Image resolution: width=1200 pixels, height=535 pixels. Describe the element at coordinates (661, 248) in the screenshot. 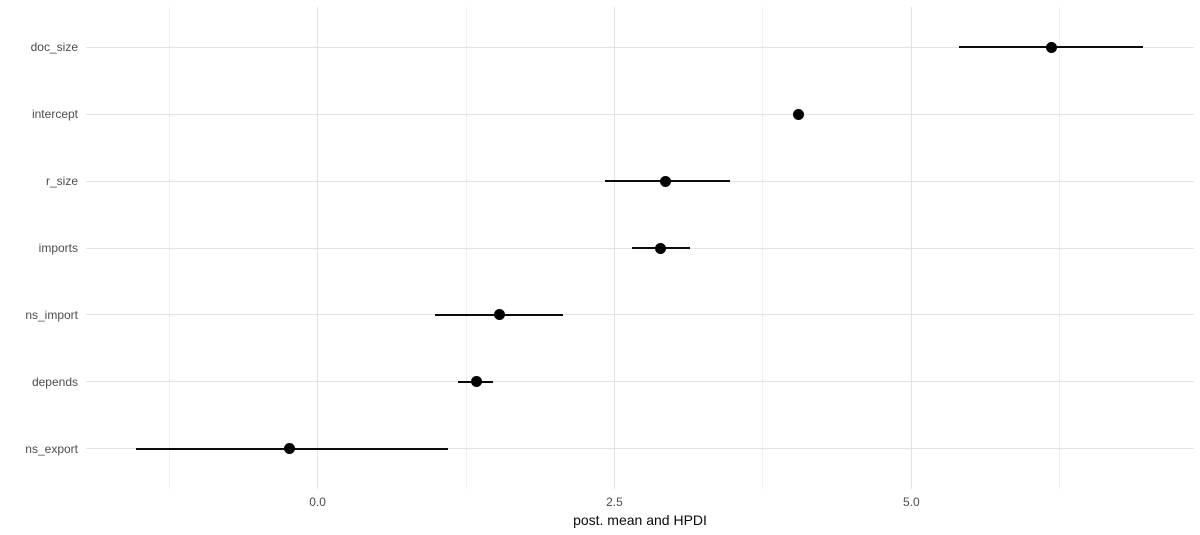

I see `posterior-mean-point-imports` at that location.